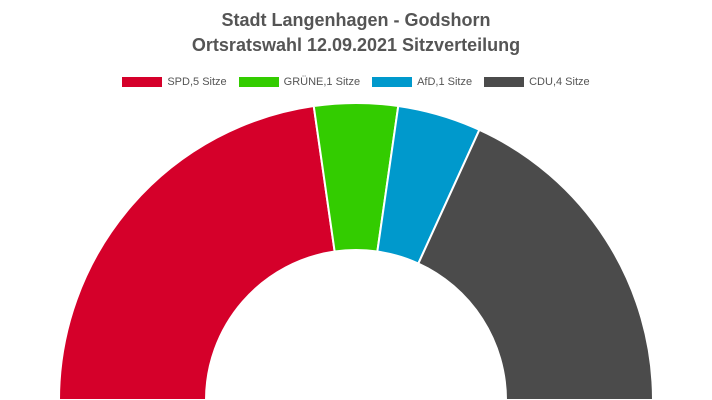  What do you see at coordinates (322, 82) in the screenshot?
I see `legend-label-gruene: GRÜNE,1 Sitze` at bounding box center [322, 82].